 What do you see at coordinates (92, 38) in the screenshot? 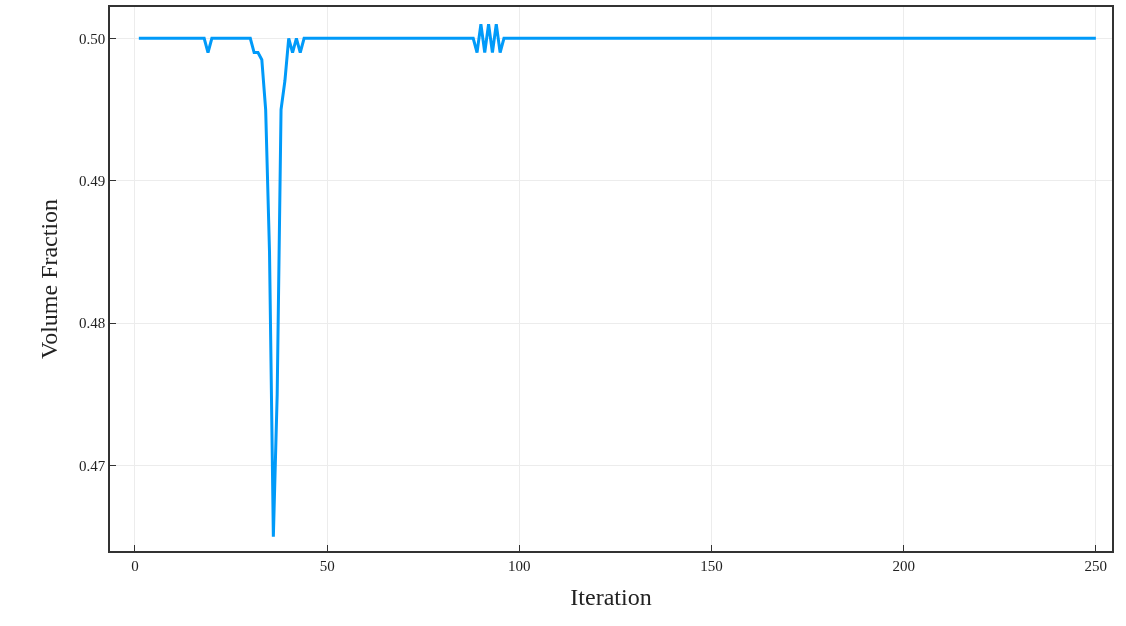
I see `y-tick-label: 0.50` at bounding box center [92, 38].